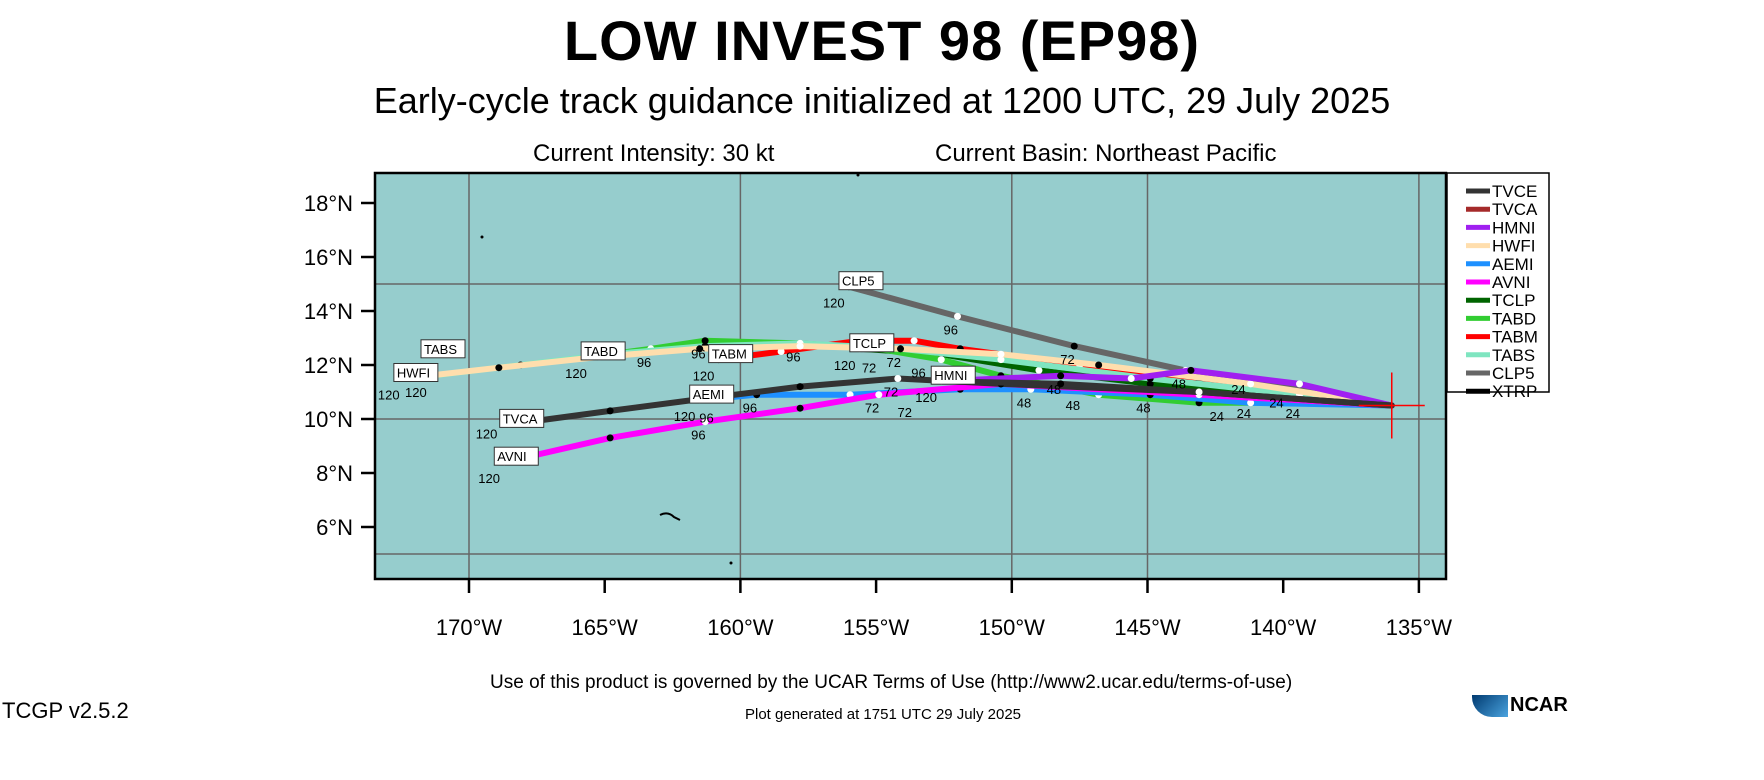 The image size is (1764, 780). Describe the element at coordinates (334, 473) in the screenshot. I see `lat-tick-label: 8°N` at that location.